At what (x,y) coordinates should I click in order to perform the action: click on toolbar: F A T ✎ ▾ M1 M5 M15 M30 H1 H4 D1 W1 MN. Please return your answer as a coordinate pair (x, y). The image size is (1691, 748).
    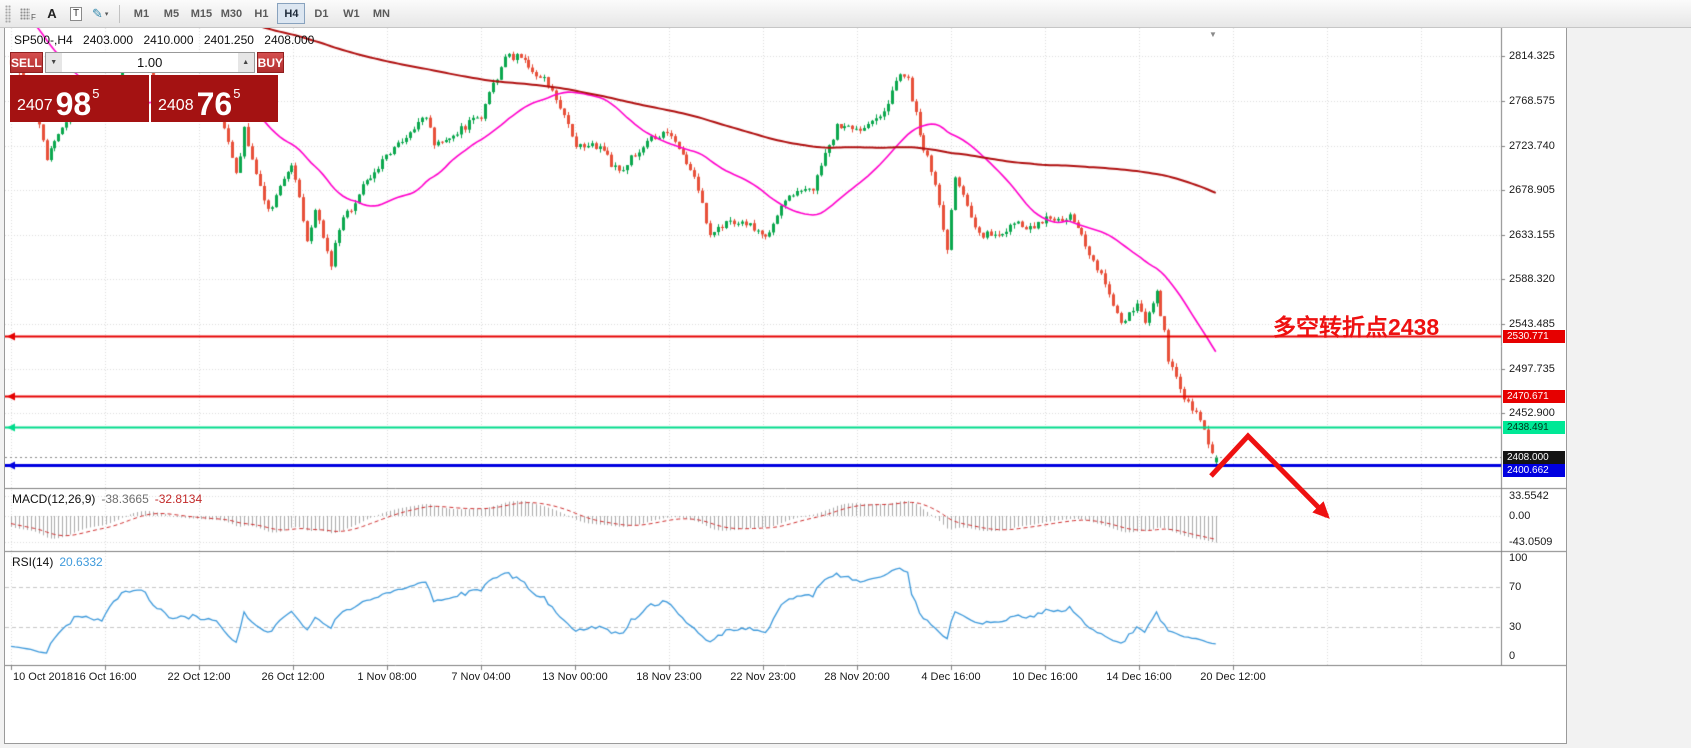
    Looking at the image, I should click on (845, 14).